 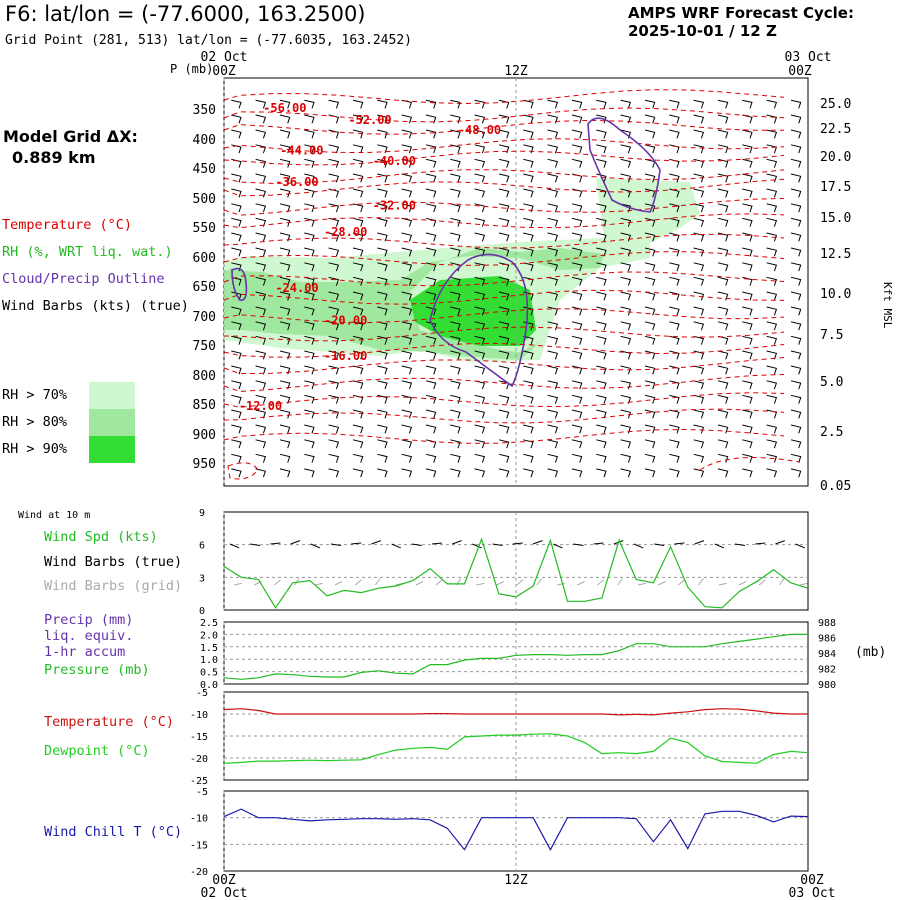 What do you see at coordinates (83, 279) in the screenshot?
I see `legend-cloud-outline: Cloud/Precip Outline` at bounding box center [83, 279].